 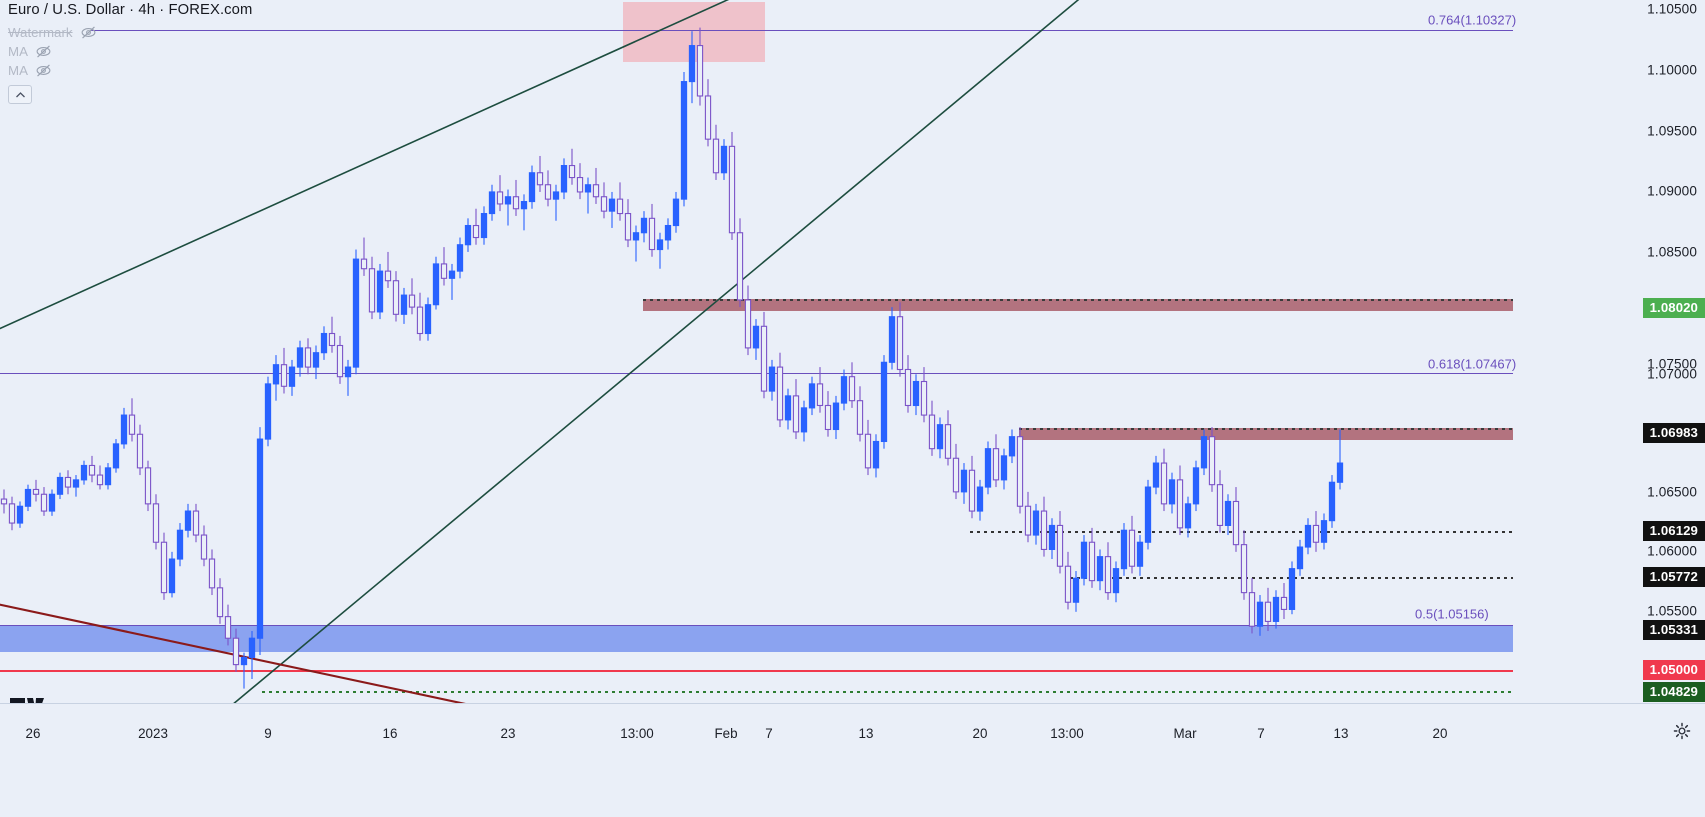 What do you see at coordinates (1673, 433) in the screenshot?
I see `price-badge-106983: 1.06983` at bounding box center [1673, 433].